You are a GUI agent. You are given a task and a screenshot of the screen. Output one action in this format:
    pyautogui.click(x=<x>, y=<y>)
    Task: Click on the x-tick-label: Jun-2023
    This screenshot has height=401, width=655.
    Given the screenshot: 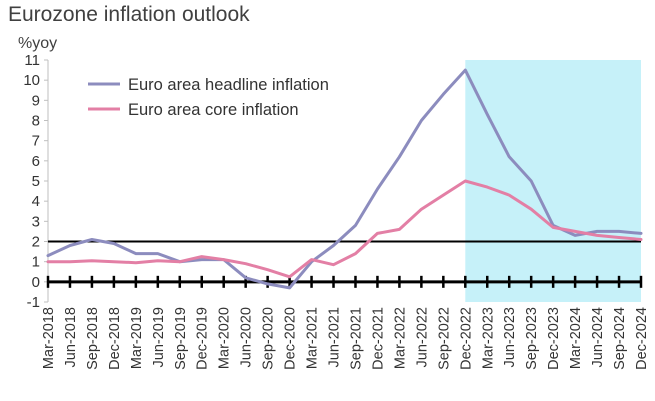 What is the action you would take?
    pyautogui.click(x=510, y=337)
    